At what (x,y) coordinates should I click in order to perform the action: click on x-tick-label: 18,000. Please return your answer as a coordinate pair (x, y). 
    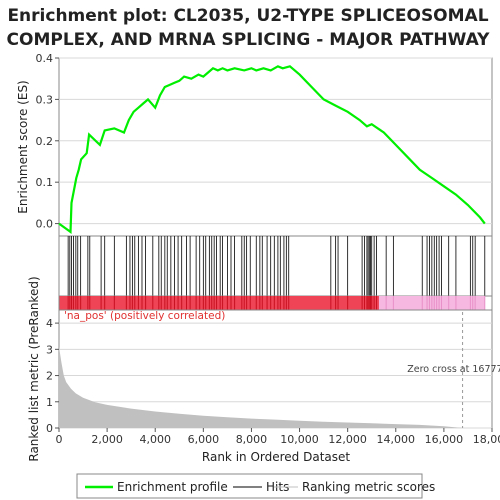
    Looking at the image, I should click on (486, 439).